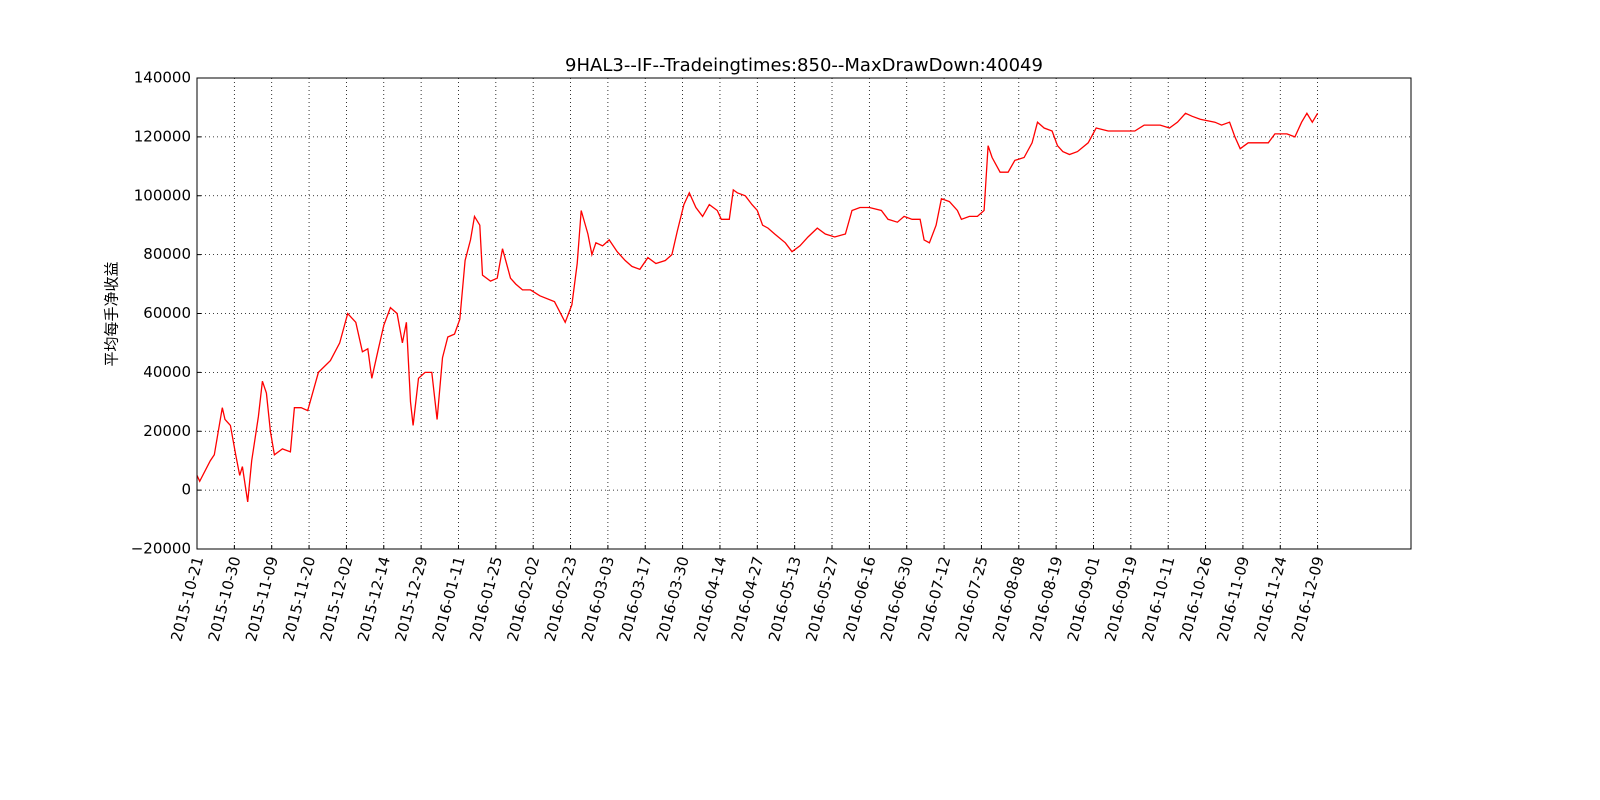 This screenshot has width=1600, height=800. I want to click on y-tick-label: 140000, so click(162, 78).